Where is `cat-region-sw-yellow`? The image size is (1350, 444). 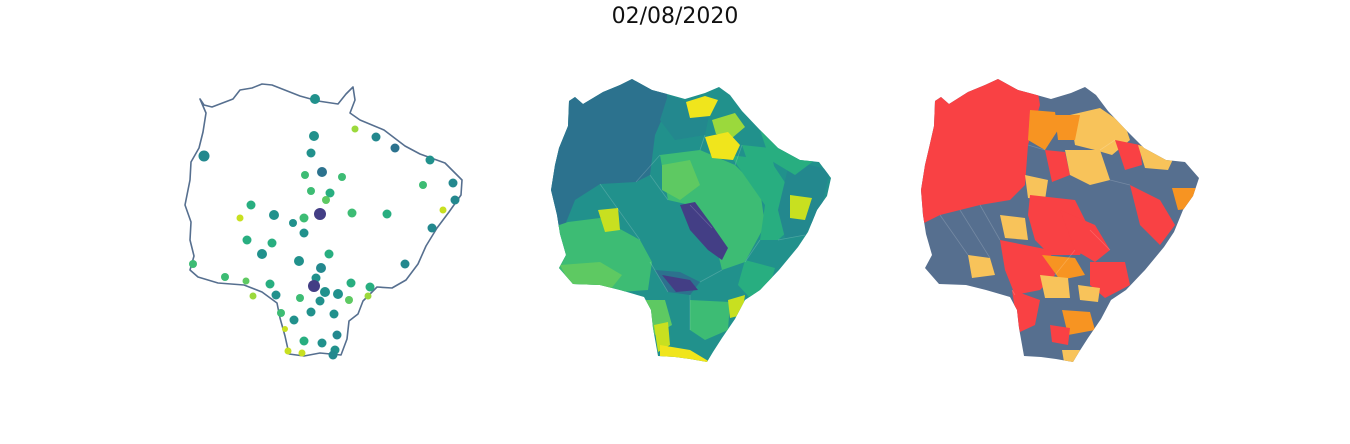
cat-region-sw-yellow is located at coordinates (981, 266).